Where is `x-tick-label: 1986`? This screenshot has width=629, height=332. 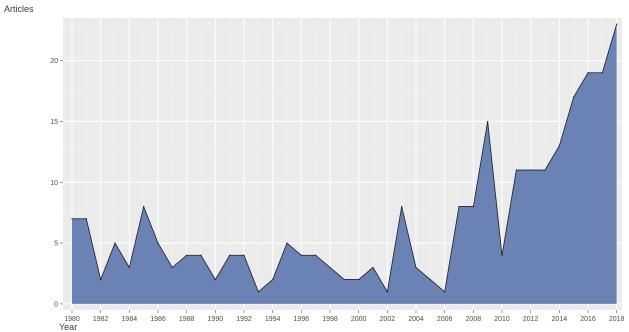 x-tick-label: 1986 is located at coordinates (158, 319).